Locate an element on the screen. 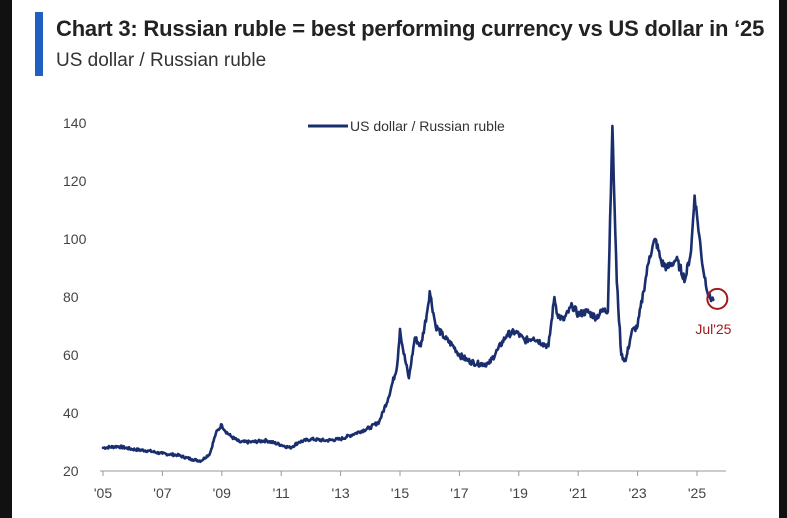 Image resolution: width=787 pixels, height=518 pixels. y-tick-label: 120 is located at coordinates (75, 181).